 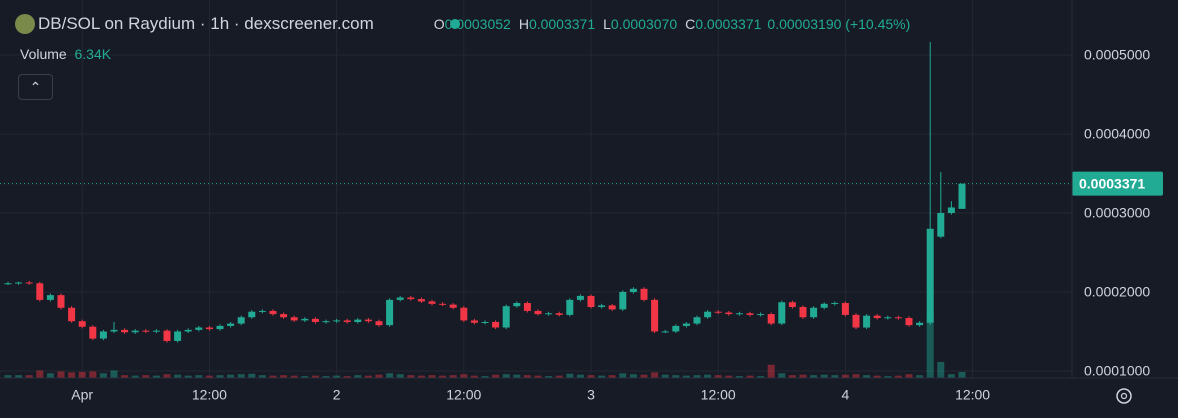 What do you see at coordinates (337, 395) in the screenshot?
I see `x-tick-label: 2` at bounding box center [337, 395].